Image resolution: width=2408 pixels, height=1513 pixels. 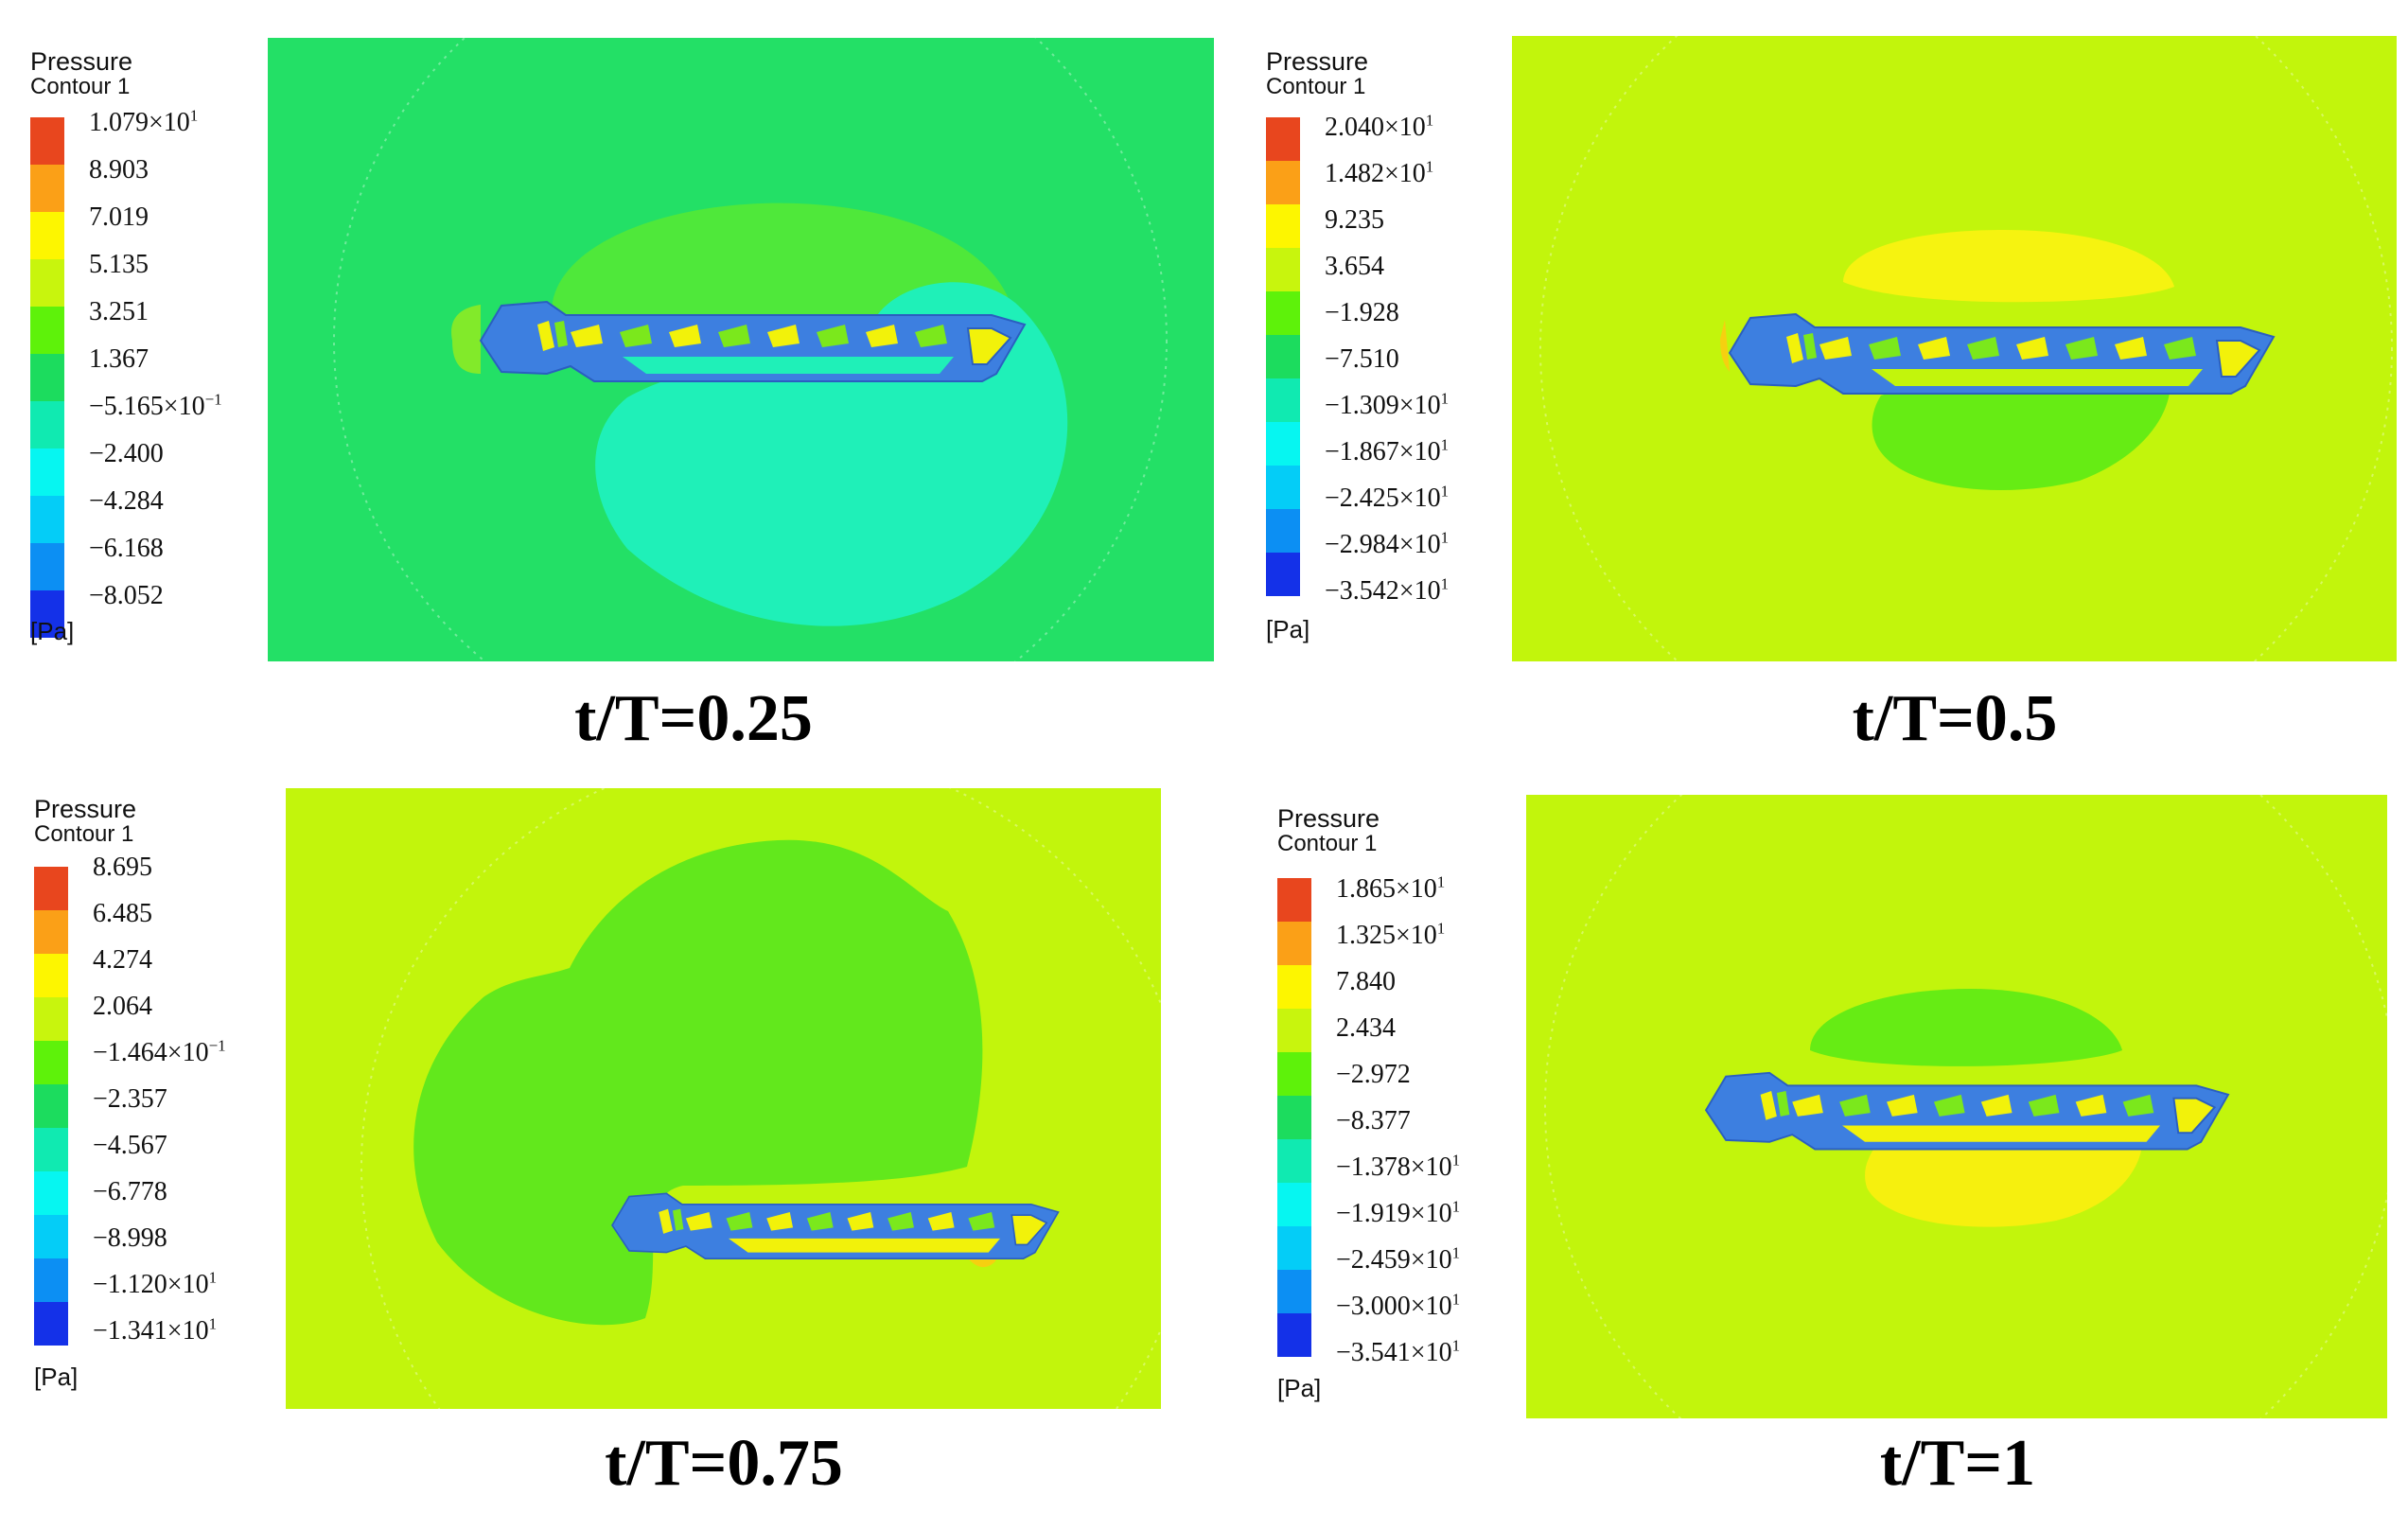 I want to click on colorbar-tick-label: −1.341×101, so click(x=155, y=1331).